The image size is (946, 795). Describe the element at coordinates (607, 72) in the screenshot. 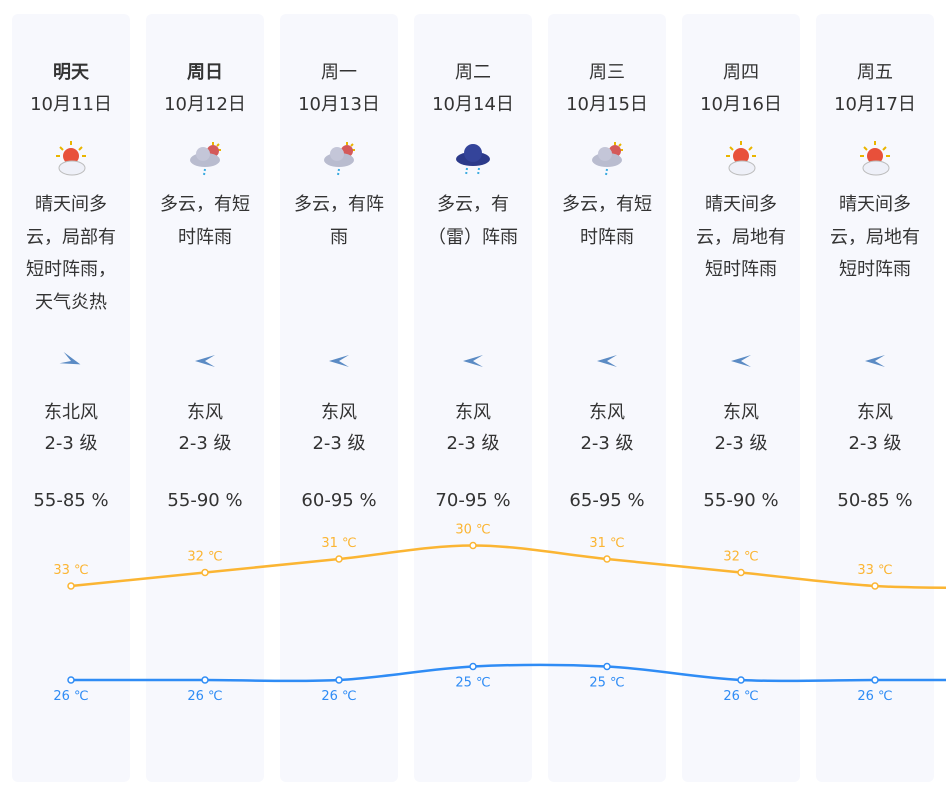

I see `day-name: 周三` at that location.